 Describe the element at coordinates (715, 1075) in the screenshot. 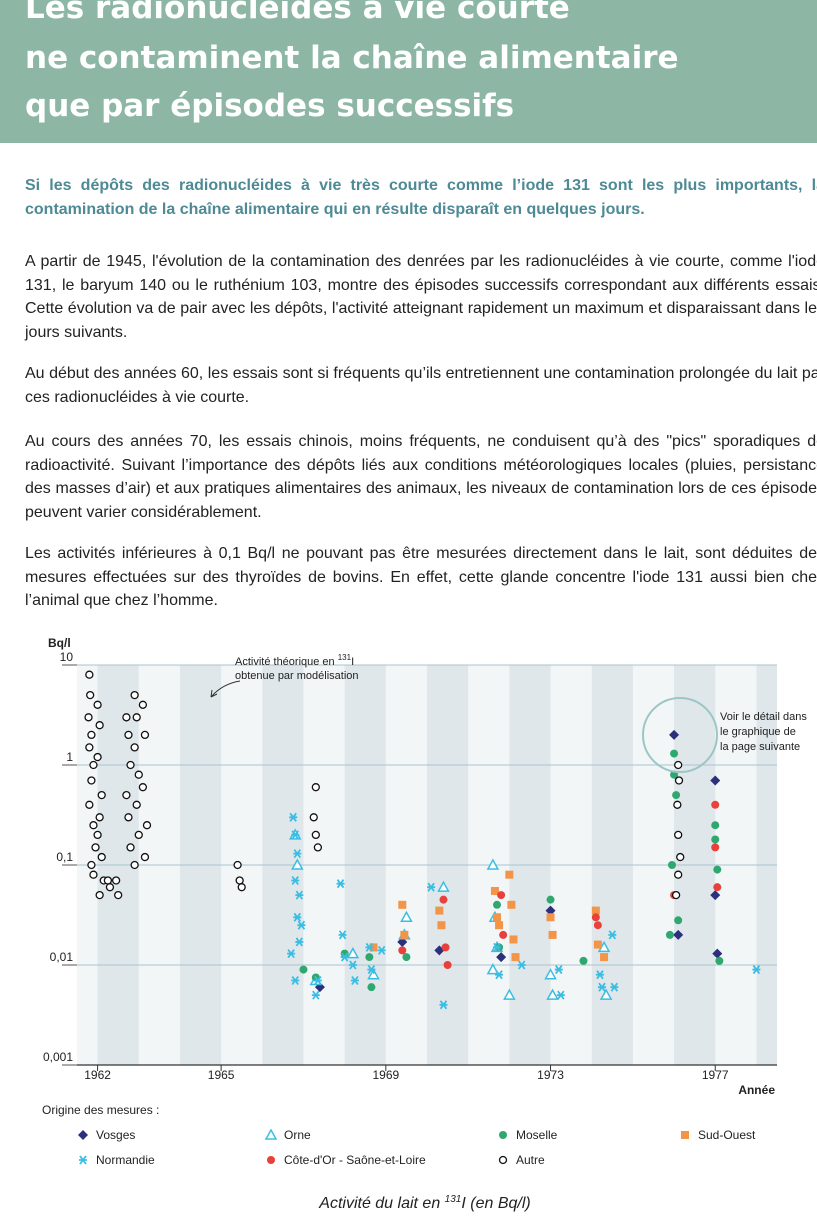

I see `x-tick-label: 1977` at that location.